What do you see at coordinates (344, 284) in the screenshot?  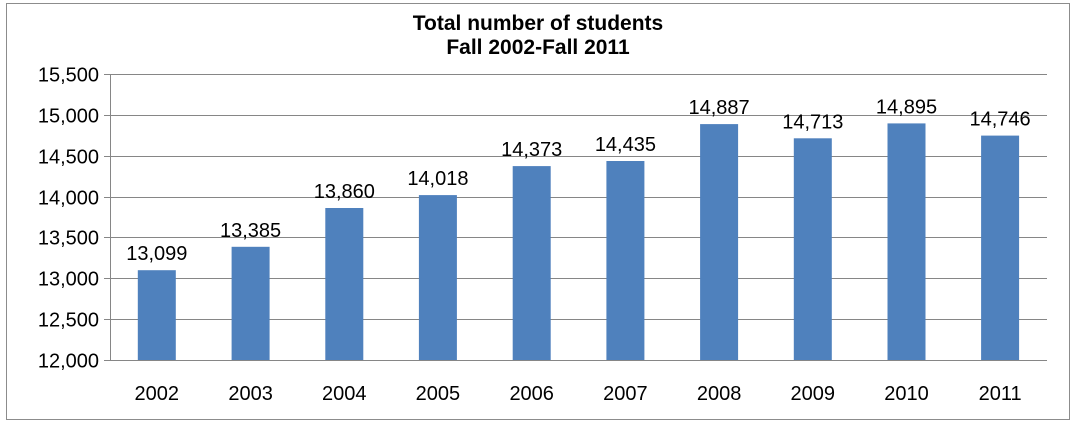 I see `bar-2004` at bounding box center [344, 284].